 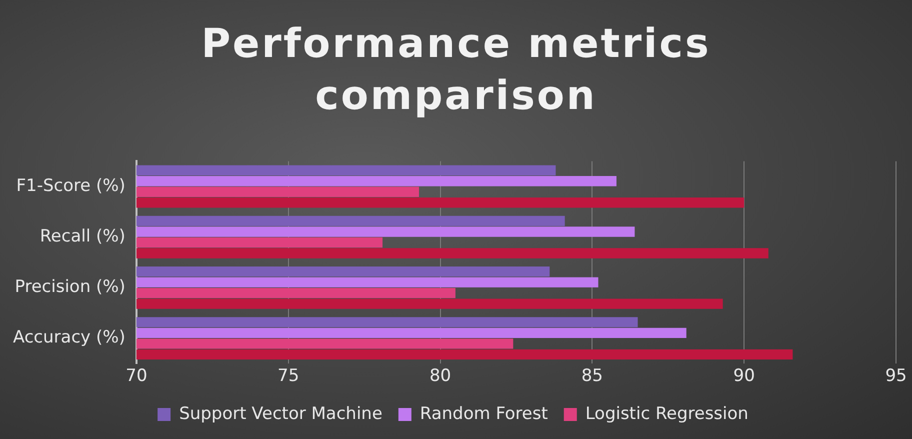 What do you see at coordinates (744, 376) in the screenshot?
I see `x-tick-label: 90` at bounding box center [744, 376].